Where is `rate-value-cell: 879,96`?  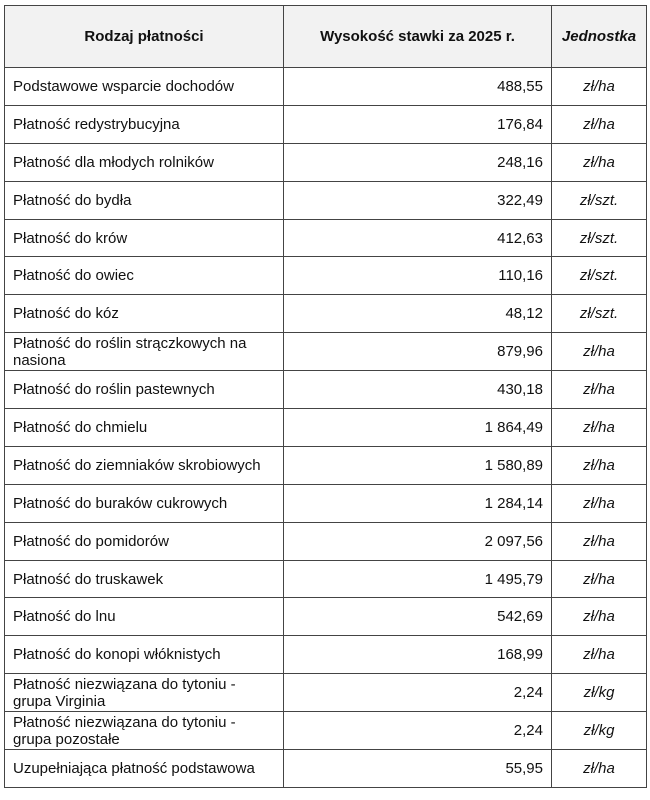
rate-value-cell: 879,96 is located at coordinates (417, 352).